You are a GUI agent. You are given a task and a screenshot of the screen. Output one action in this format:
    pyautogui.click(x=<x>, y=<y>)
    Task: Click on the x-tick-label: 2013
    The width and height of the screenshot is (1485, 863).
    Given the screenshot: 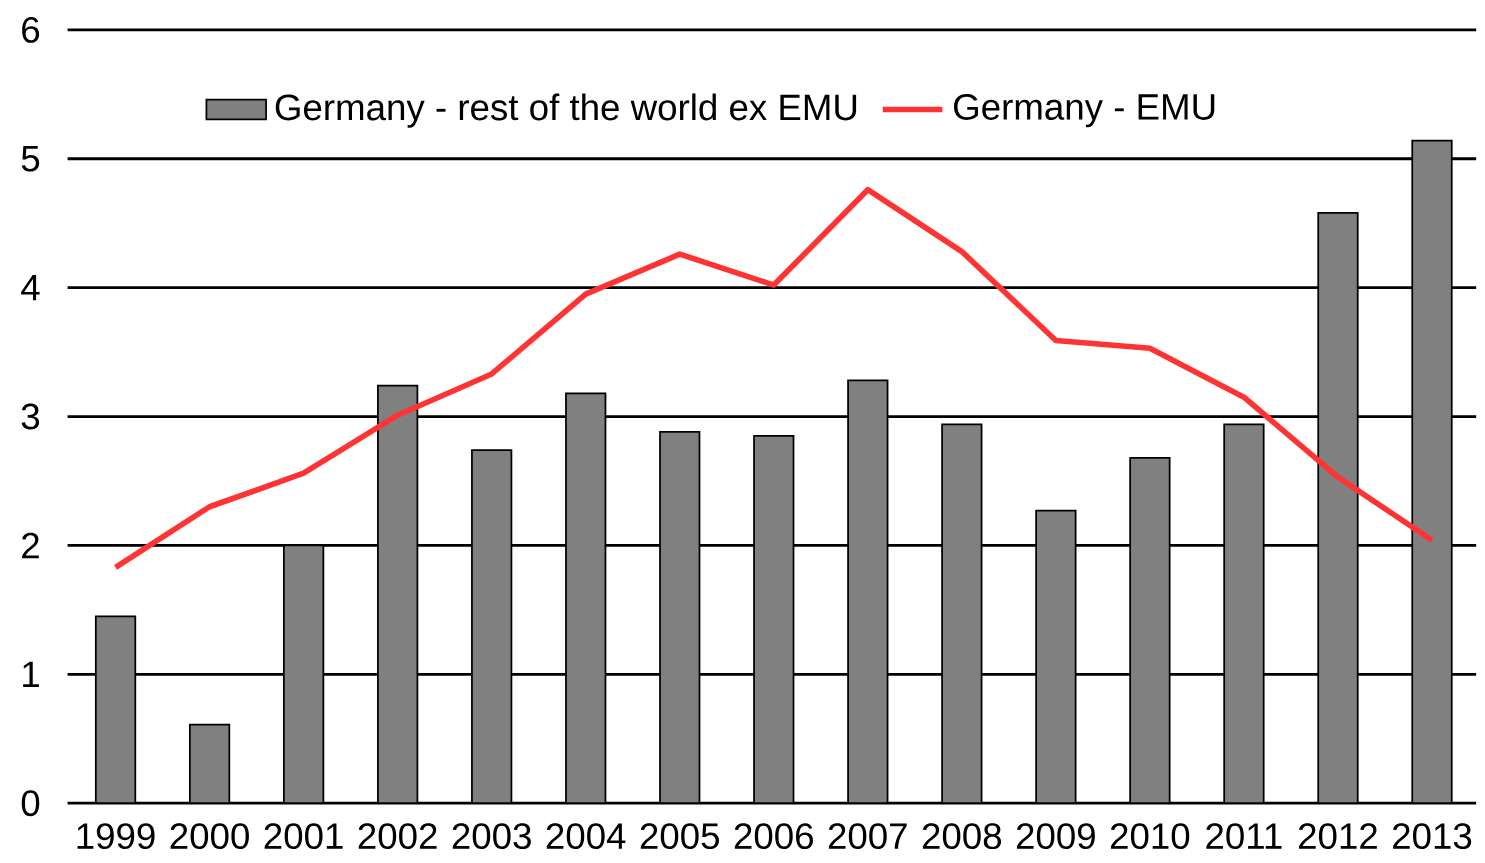 What is the action you would take?
    pyautogui.click(x=1432, y=836)
    